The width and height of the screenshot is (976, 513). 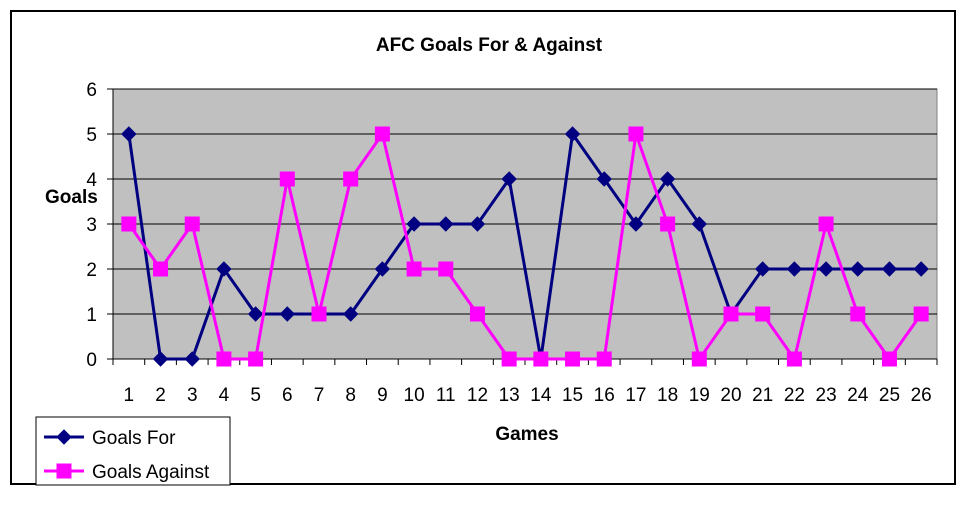 I want to click on y-tick-label: 2, so click(x=91, y=270).